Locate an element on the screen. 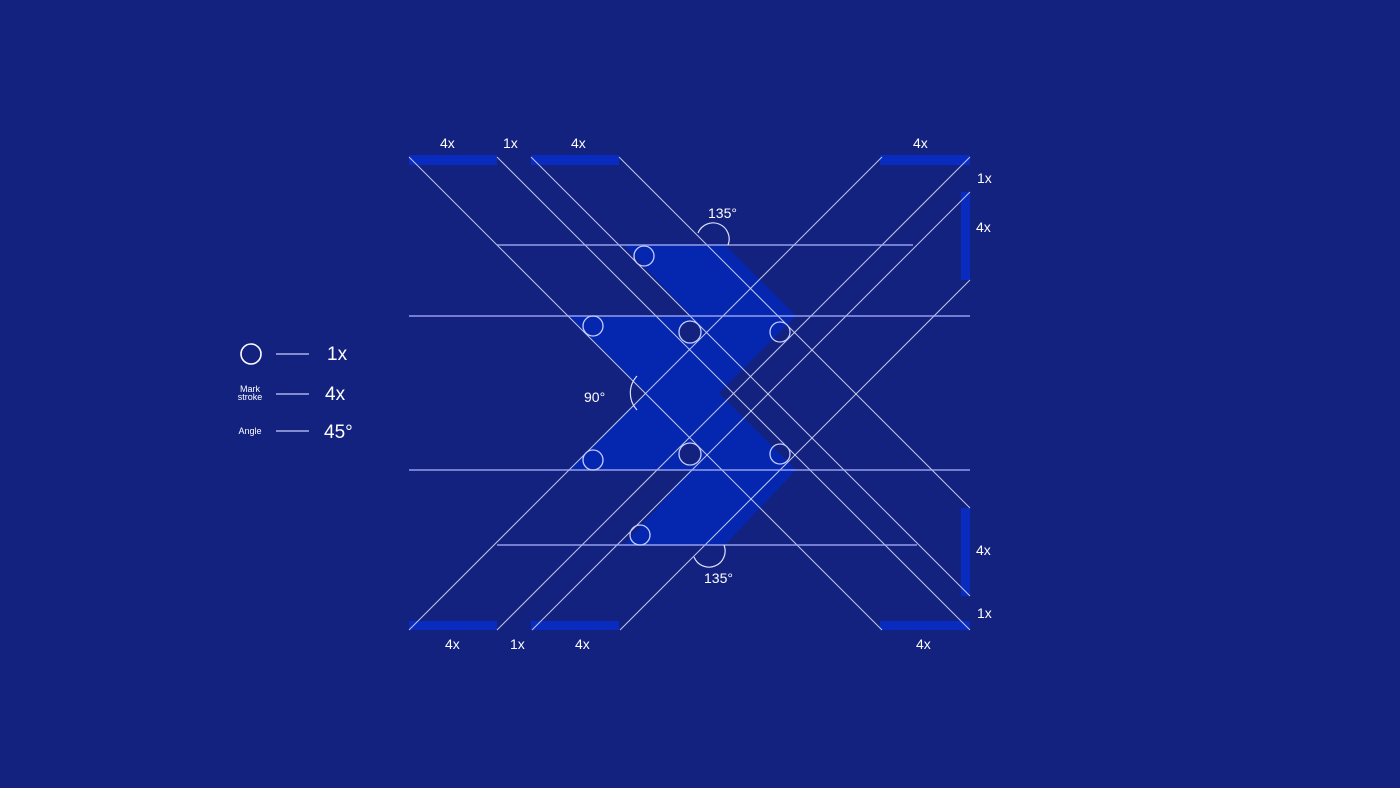  angle-arcs is located at coordinates (679, 395).